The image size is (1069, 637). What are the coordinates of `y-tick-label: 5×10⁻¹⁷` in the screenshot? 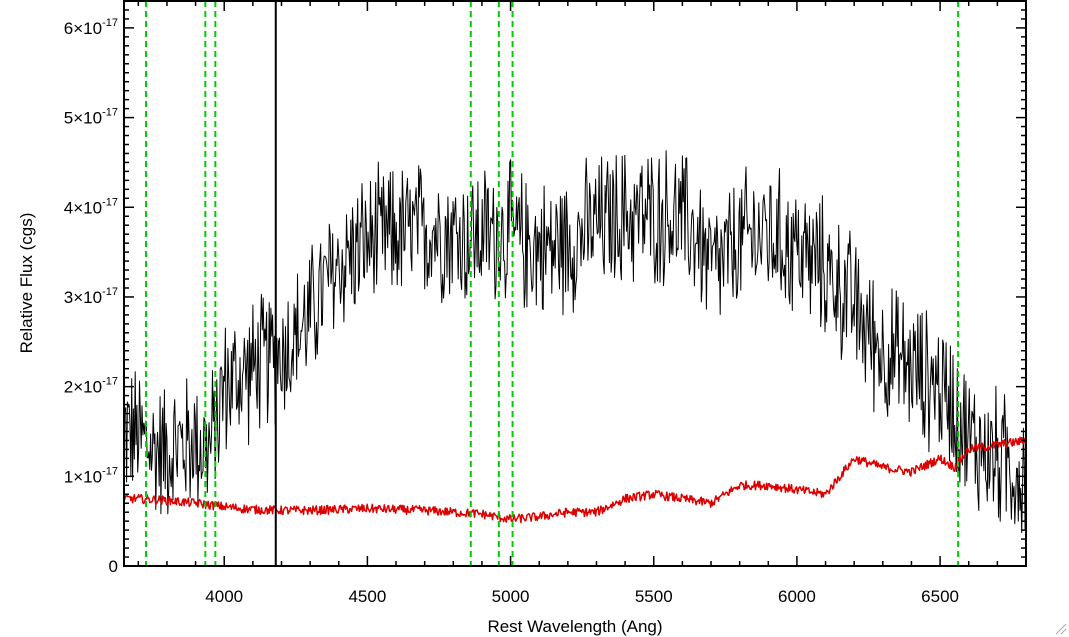 It's located at (91, 117).